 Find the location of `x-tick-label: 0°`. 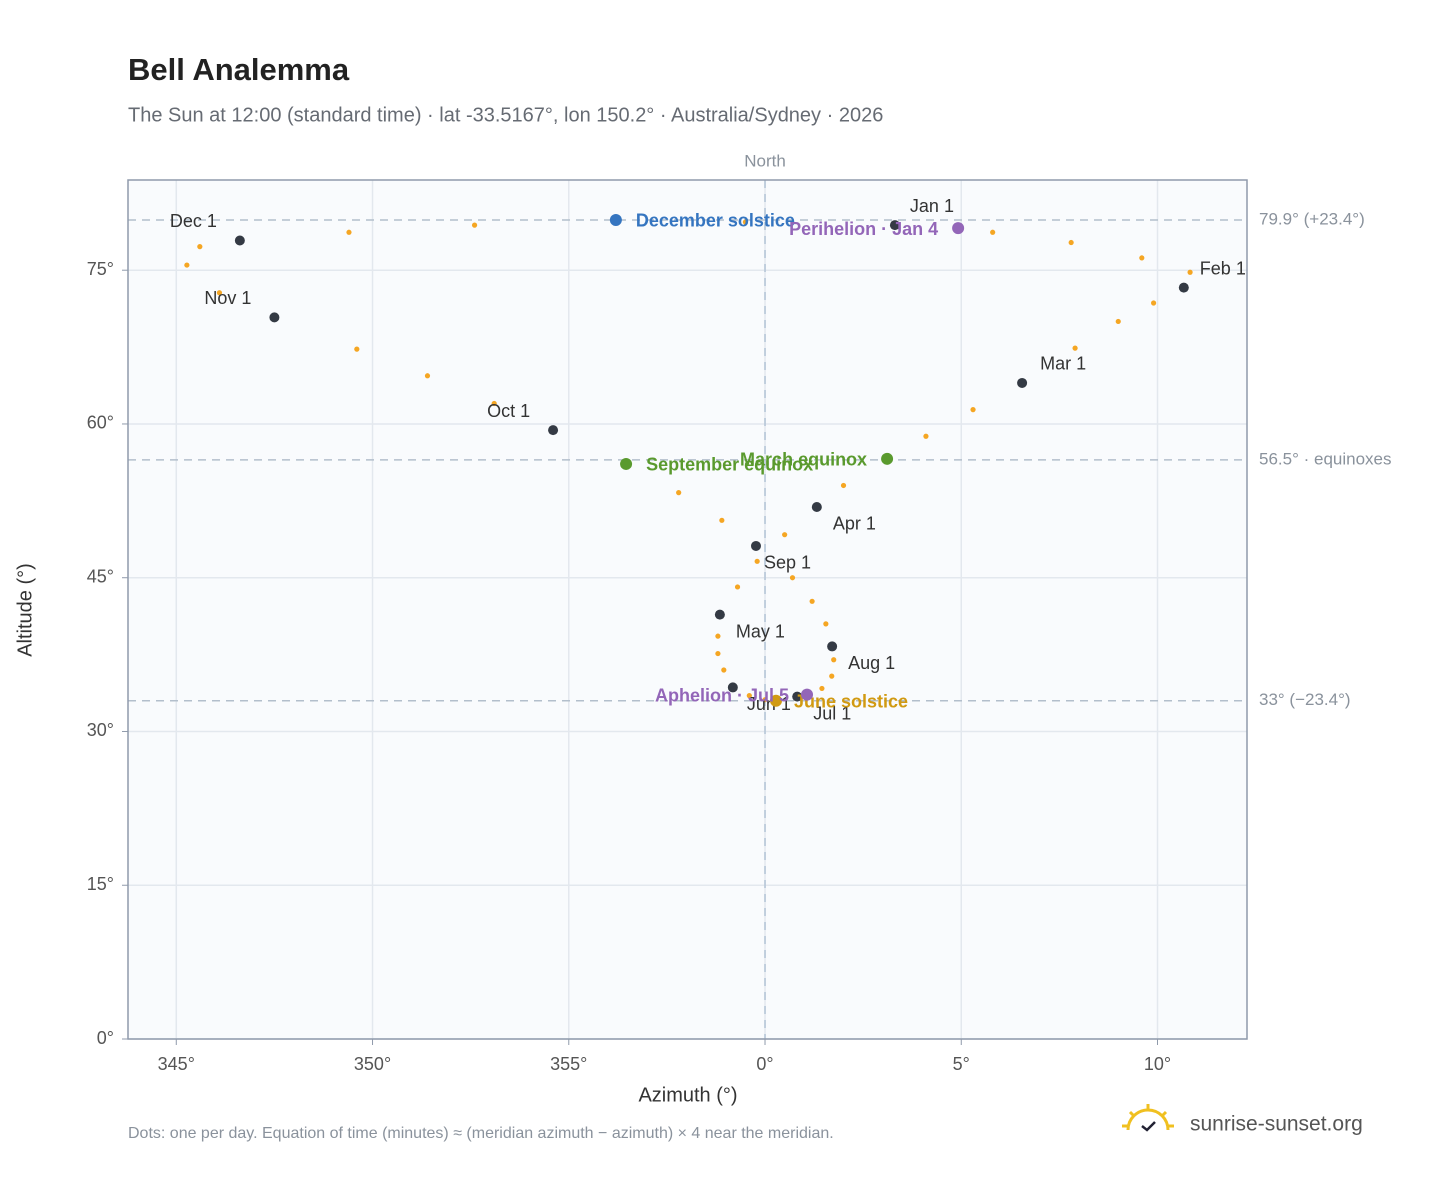

x-tick-label: 0° is located at coordinates (764, 1064).